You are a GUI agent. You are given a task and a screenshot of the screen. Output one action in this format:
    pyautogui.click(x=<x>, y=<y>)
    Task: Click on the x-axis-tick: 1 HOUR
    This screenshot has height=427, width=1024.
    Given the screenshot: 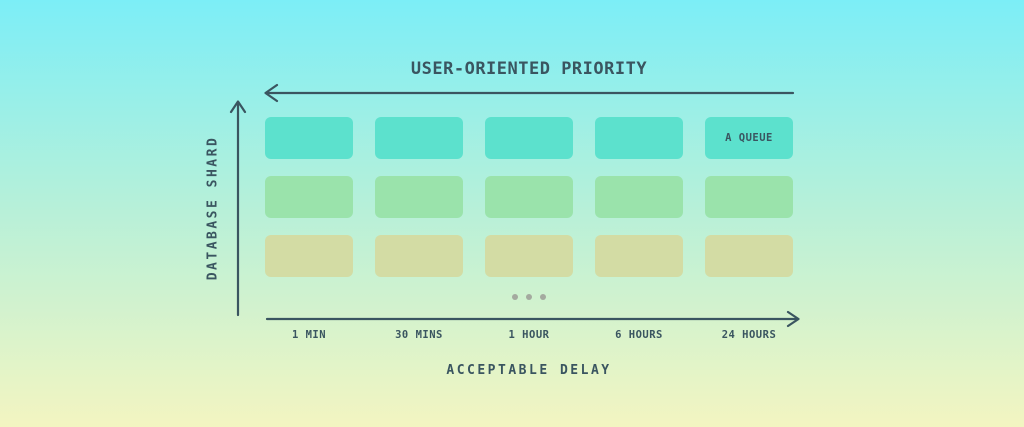 What is the action you would take?
    pyautogui.click(x=529, y=335)
    